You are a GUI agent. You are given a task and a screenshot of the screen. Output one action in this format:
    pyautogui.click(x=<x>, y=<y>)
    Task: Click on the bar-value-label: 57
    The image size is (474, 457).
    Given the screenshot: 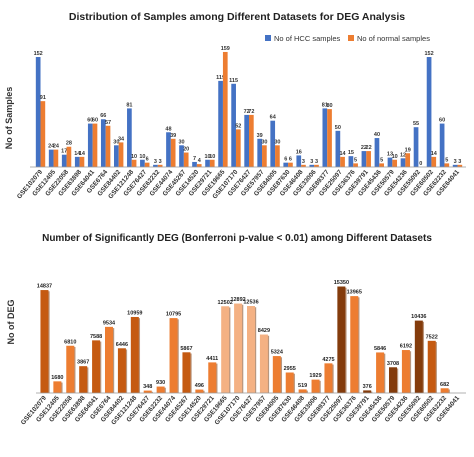 What is the action you would take?
    pyautogui.click(x=108, y=123)
    